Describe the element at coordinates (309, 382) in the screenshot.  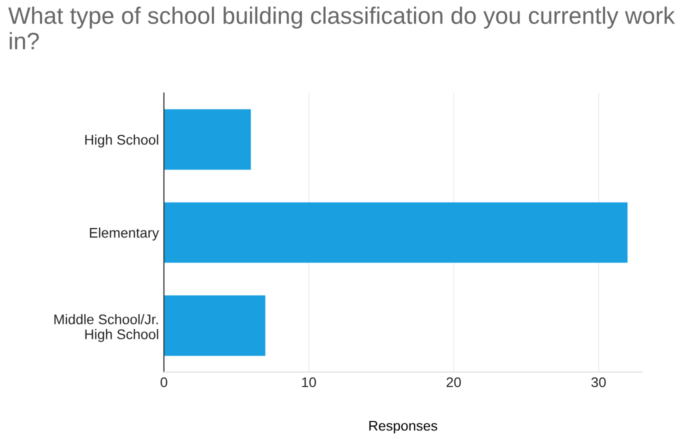
I see `x-tick-label: 10` at that location.